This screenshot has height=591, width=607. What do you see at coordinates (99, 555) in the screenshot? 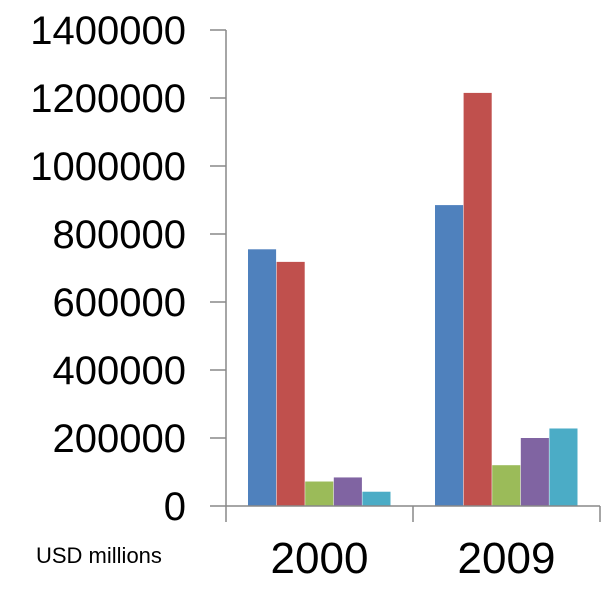
I see `unit-note: USD millions` at bounding box center [99, 555].